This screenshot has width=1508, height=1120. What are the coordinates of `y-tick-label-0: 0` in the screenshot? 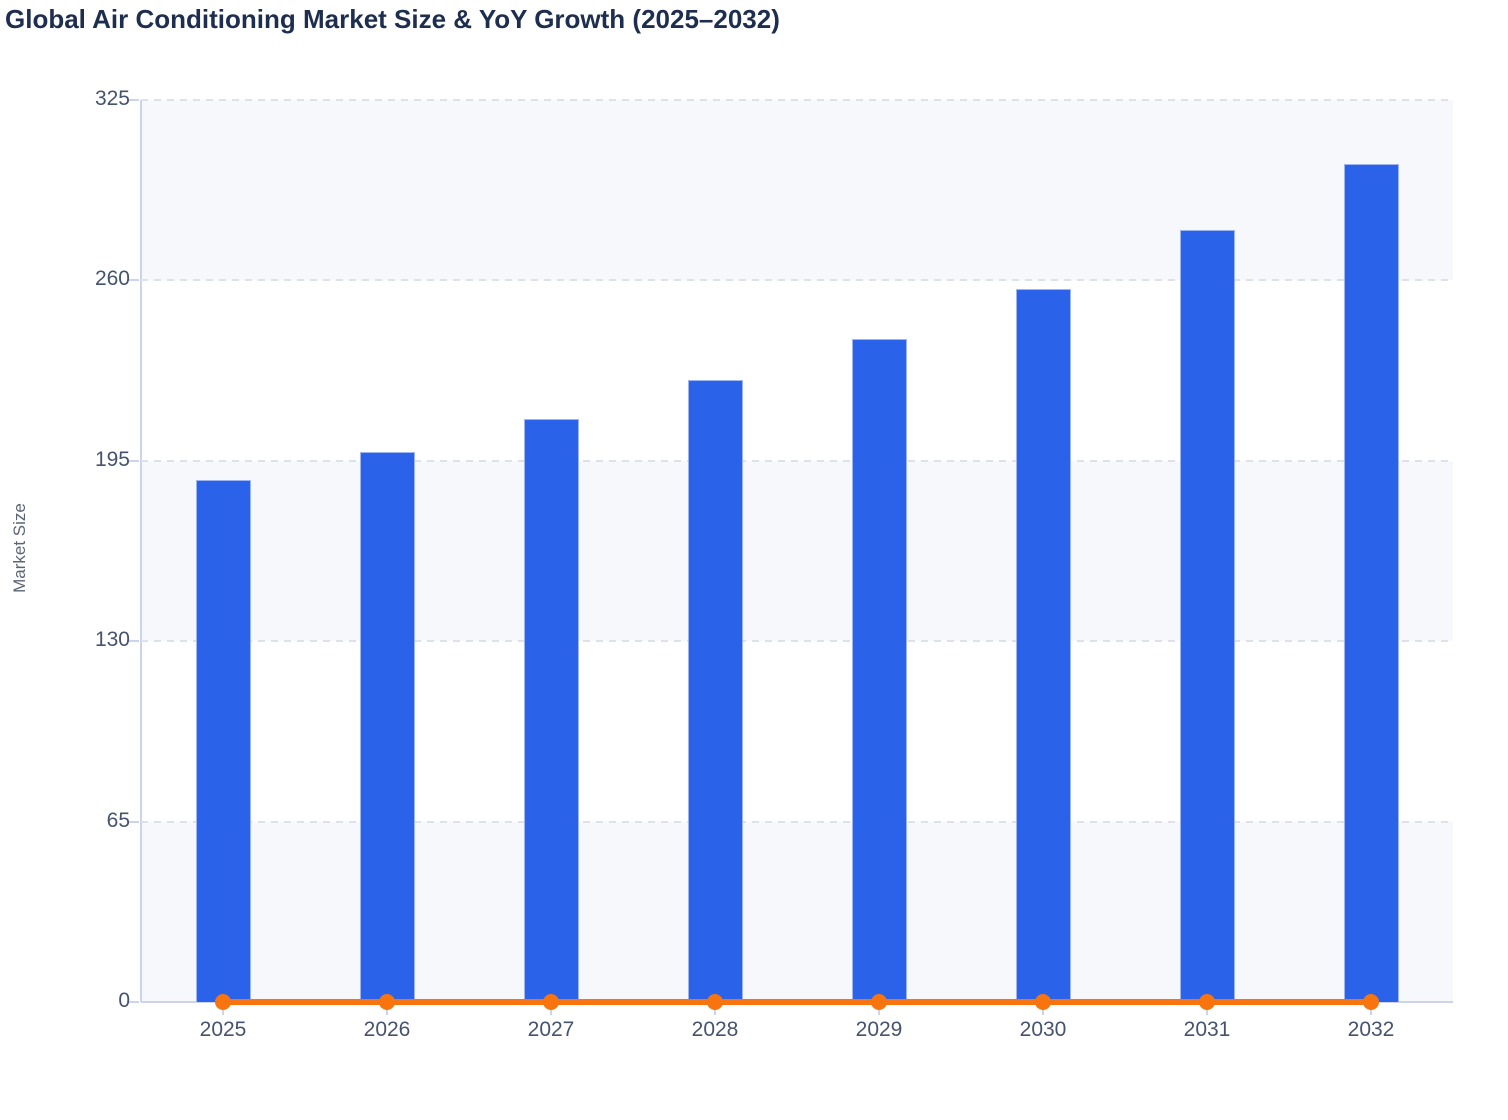 It's located at (124, 1000).